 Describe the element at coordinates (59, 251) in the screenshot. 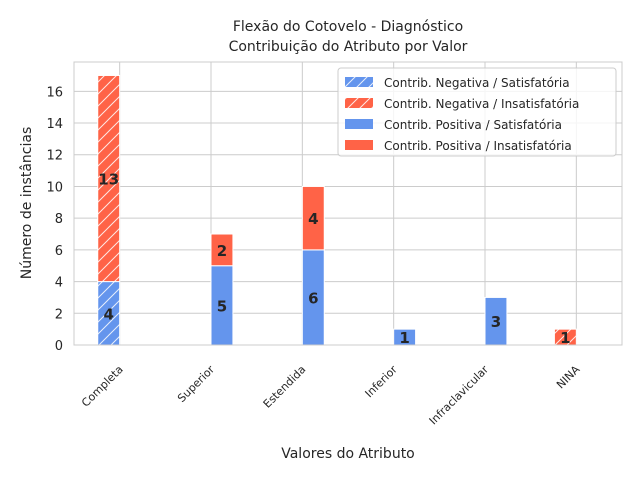

I see `y-tick-label: 6` at that location.